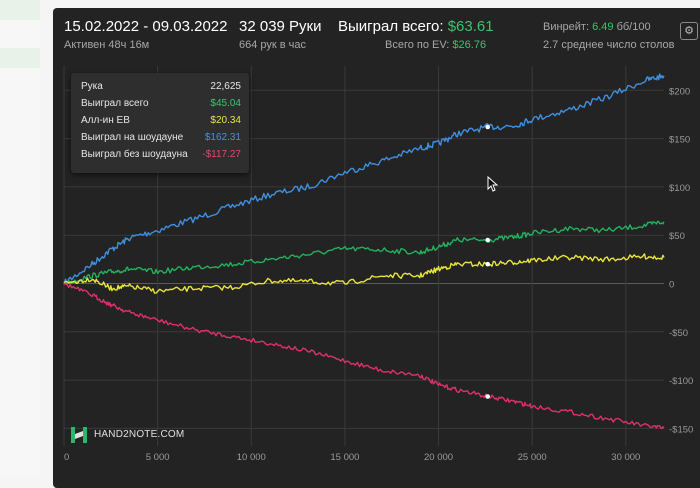 The image size is (700, 488). Describe the element at coordinates (20, 58) in the screenshot. I see `sidebar-band-active` at that location.